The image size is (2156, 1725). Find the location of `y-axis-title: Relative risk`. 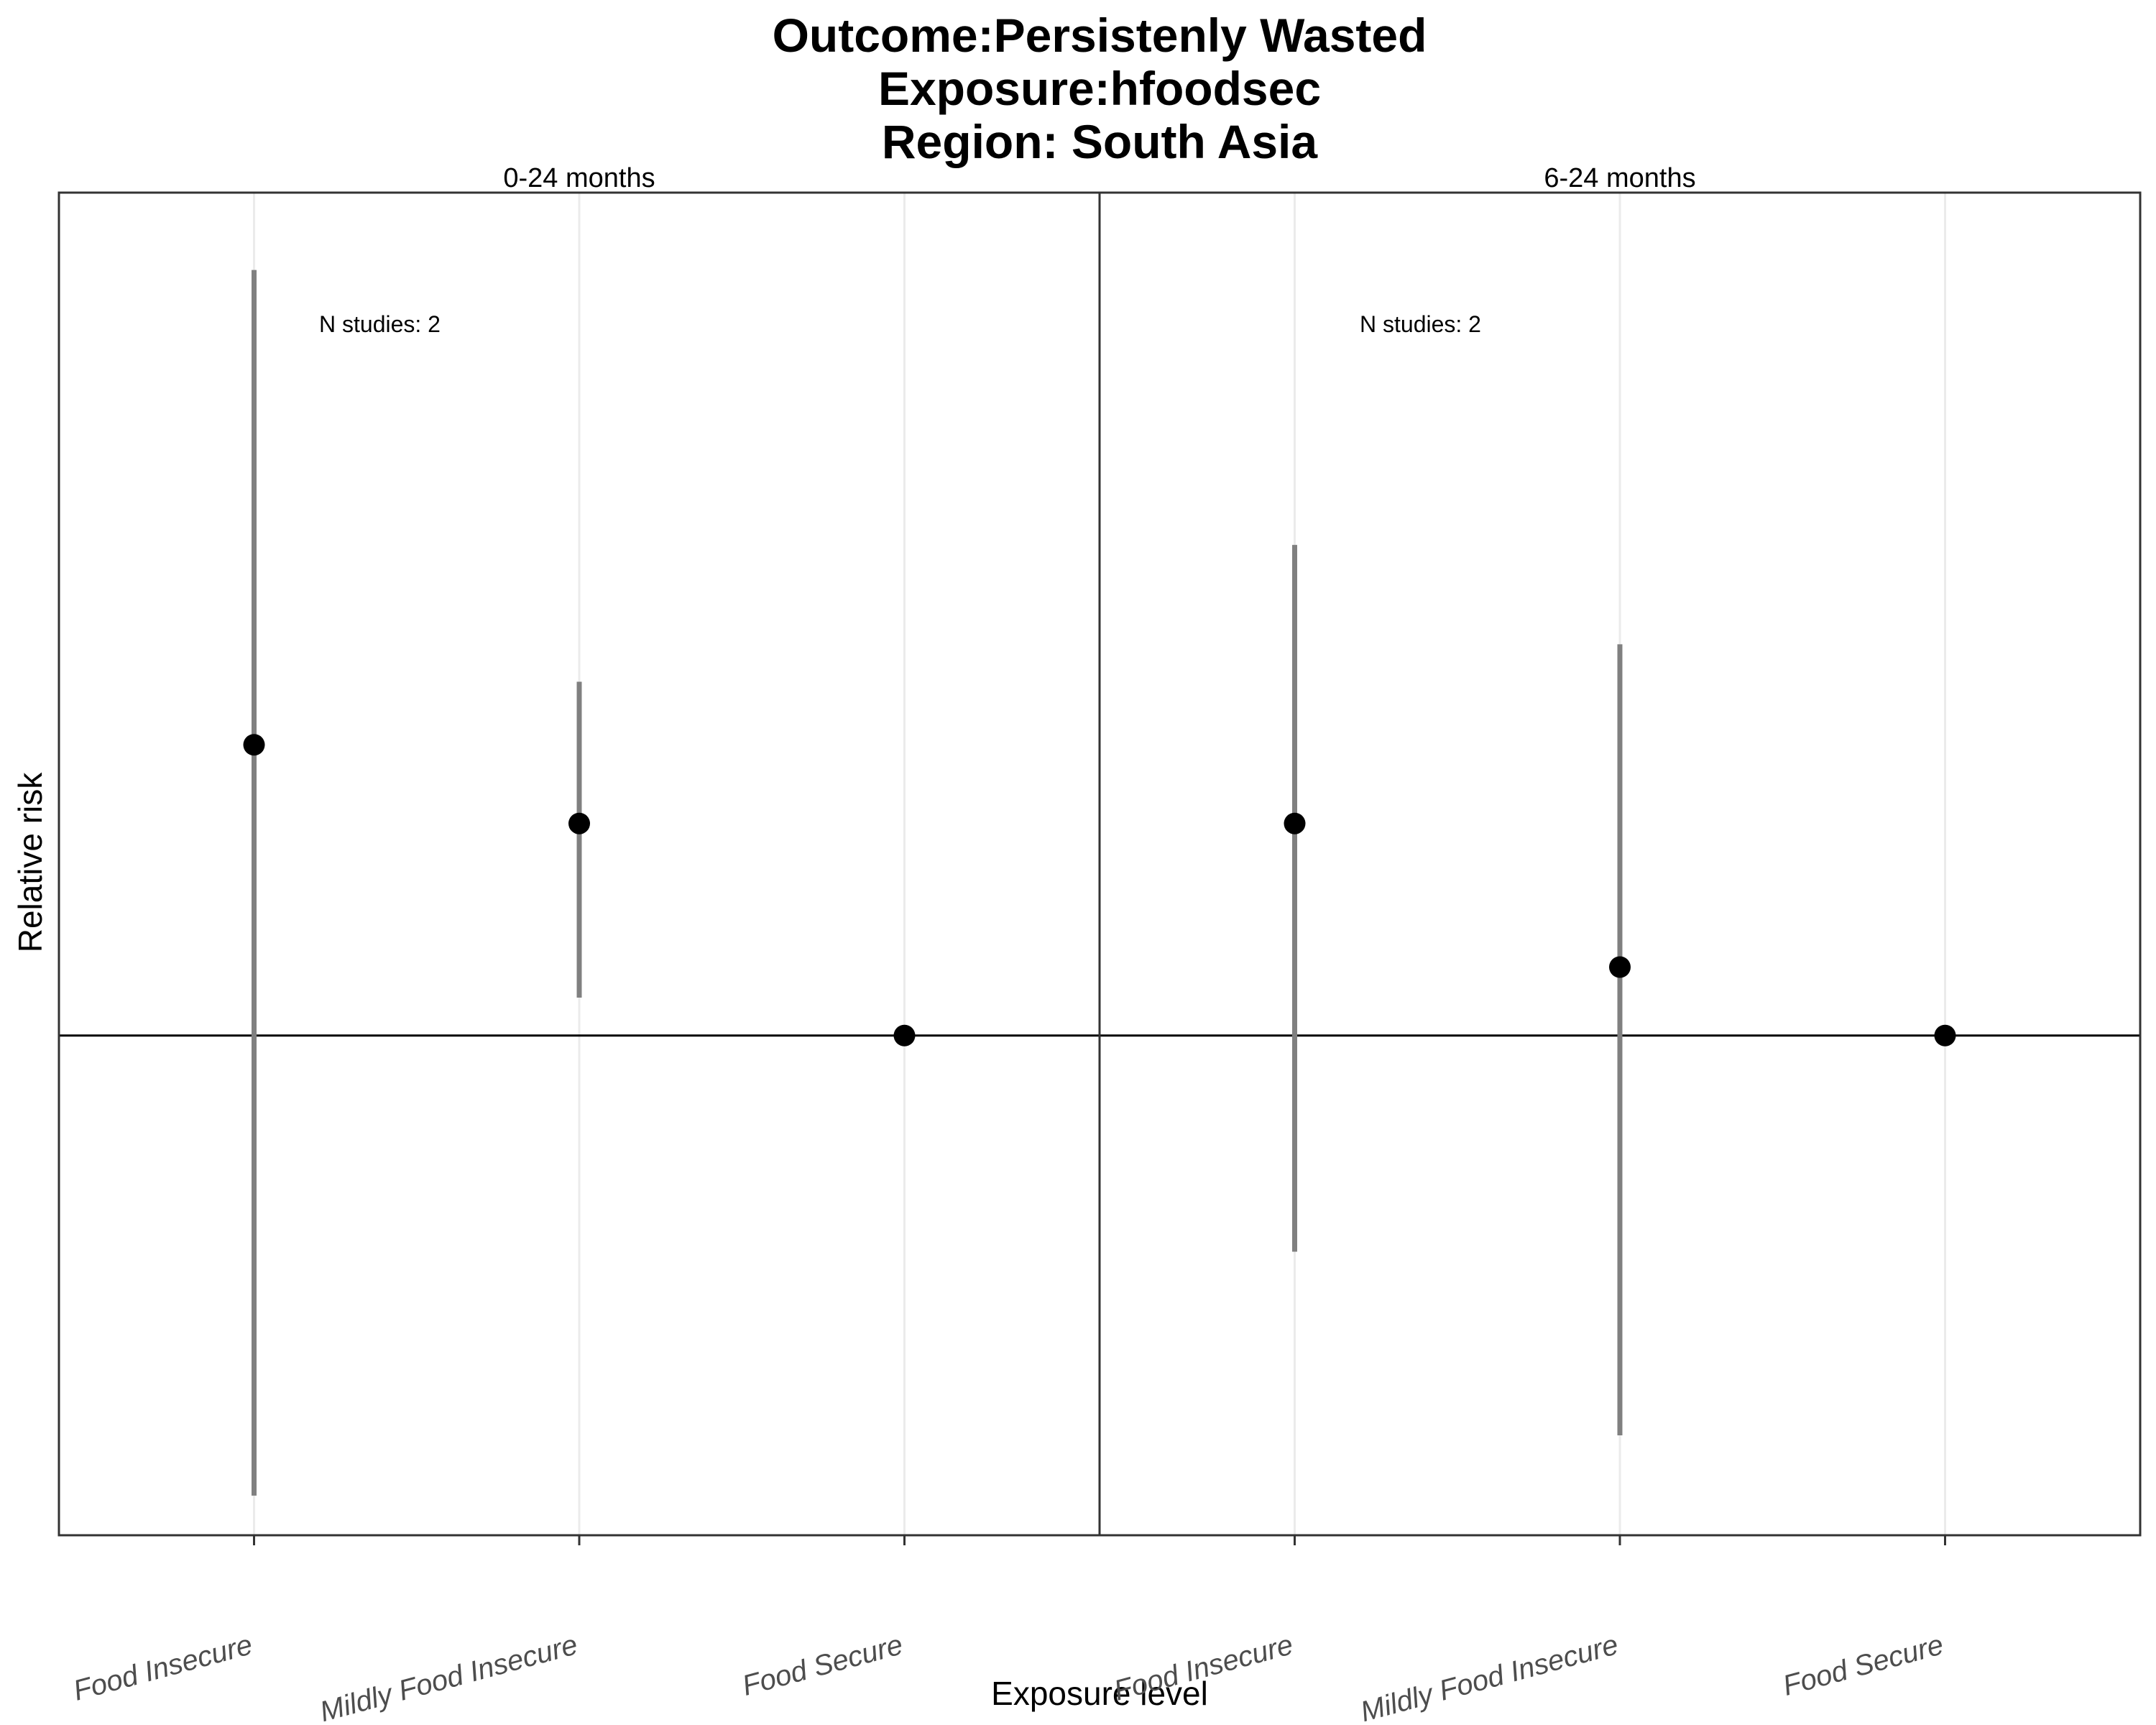

y-axis-title: Relative risk is located at coordinates (30, 862).